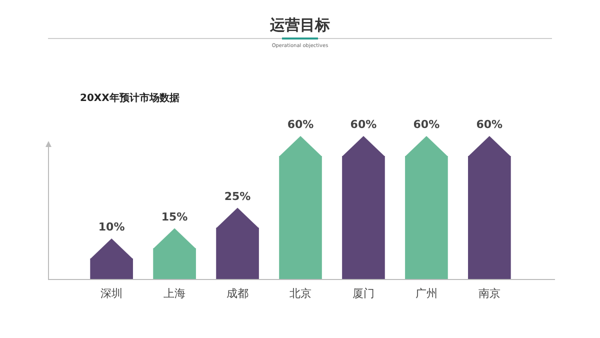 The width and height of the screenshot is (600, 338). What do you see at coordinates (363, 293) in the screenshot?
I see `x-tick-label: 厦门` at bounding box center [363, 293].